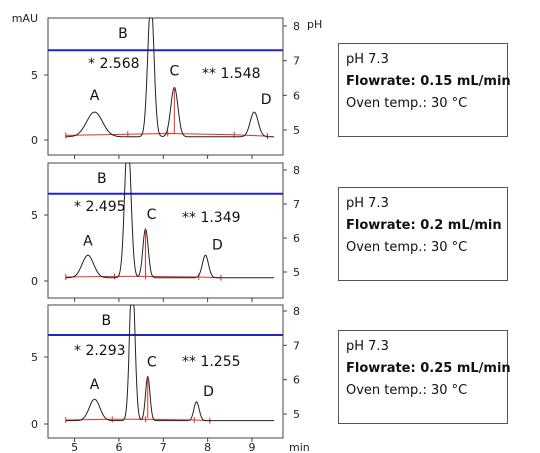 The width and height of the screenshot is (540, 453). What do you see at coordinates (163, 447) in the screenshot?
I see `x-tick-label-7: 7` at bounding box center [163, 447].